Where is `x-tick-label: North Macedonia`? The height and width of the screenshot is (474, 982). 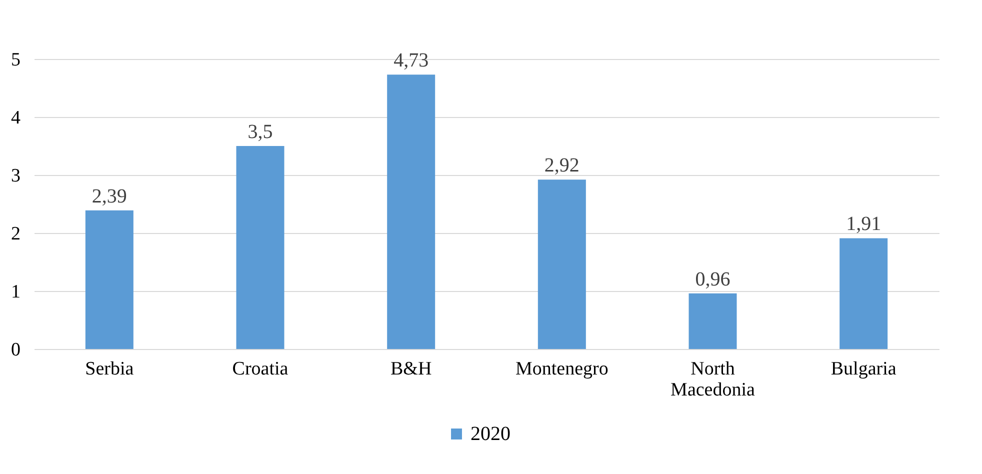
x-tick-label: North Macedonia is located at coordinates (713, 379).